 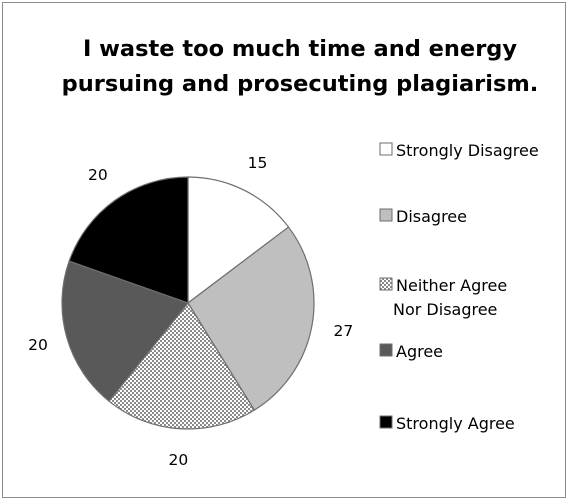 What do you see at coordinates (38, 345) in the screenshot?
I see `data-label-3: 20` at bounding box center [38, 345].